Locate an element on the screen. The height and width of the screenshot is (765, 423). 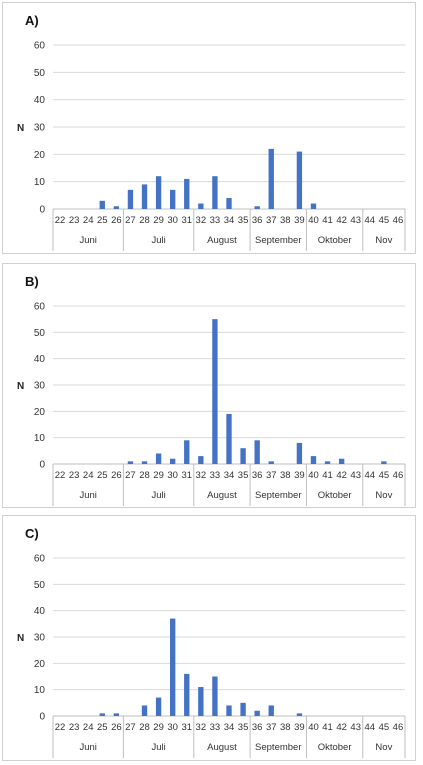
x-tick-label: 36 is located at coordinates (257, 727).